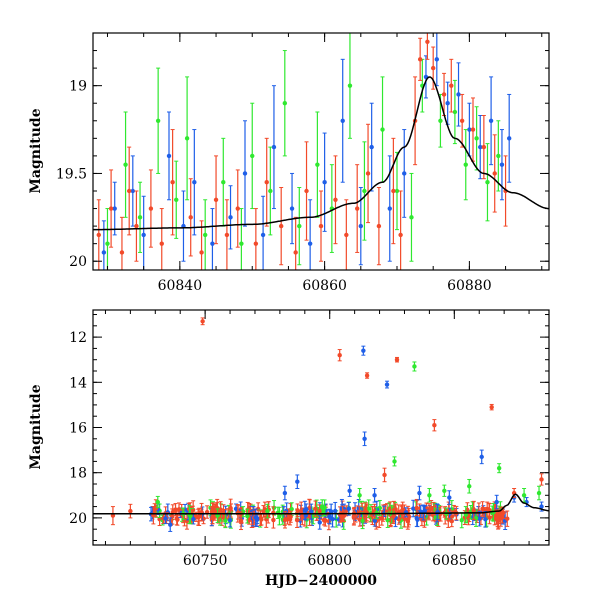 This screenshot has height=600, width=600. Describe the element at coordinates (329, 561) in the screenshot. I see `bottom-x-tick-label: 60800` at that location.